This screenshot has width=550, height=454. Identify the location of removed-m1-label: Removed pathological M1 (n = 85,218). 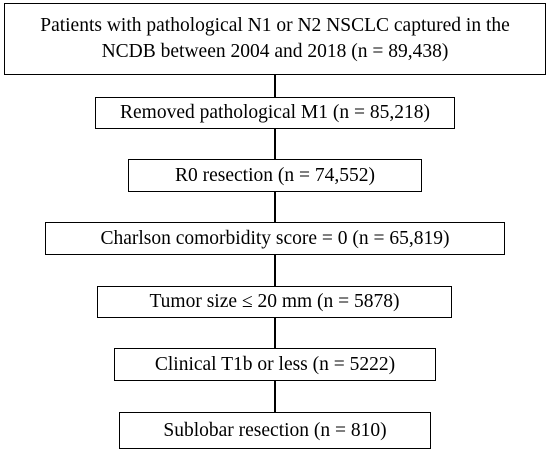
(275, 112).